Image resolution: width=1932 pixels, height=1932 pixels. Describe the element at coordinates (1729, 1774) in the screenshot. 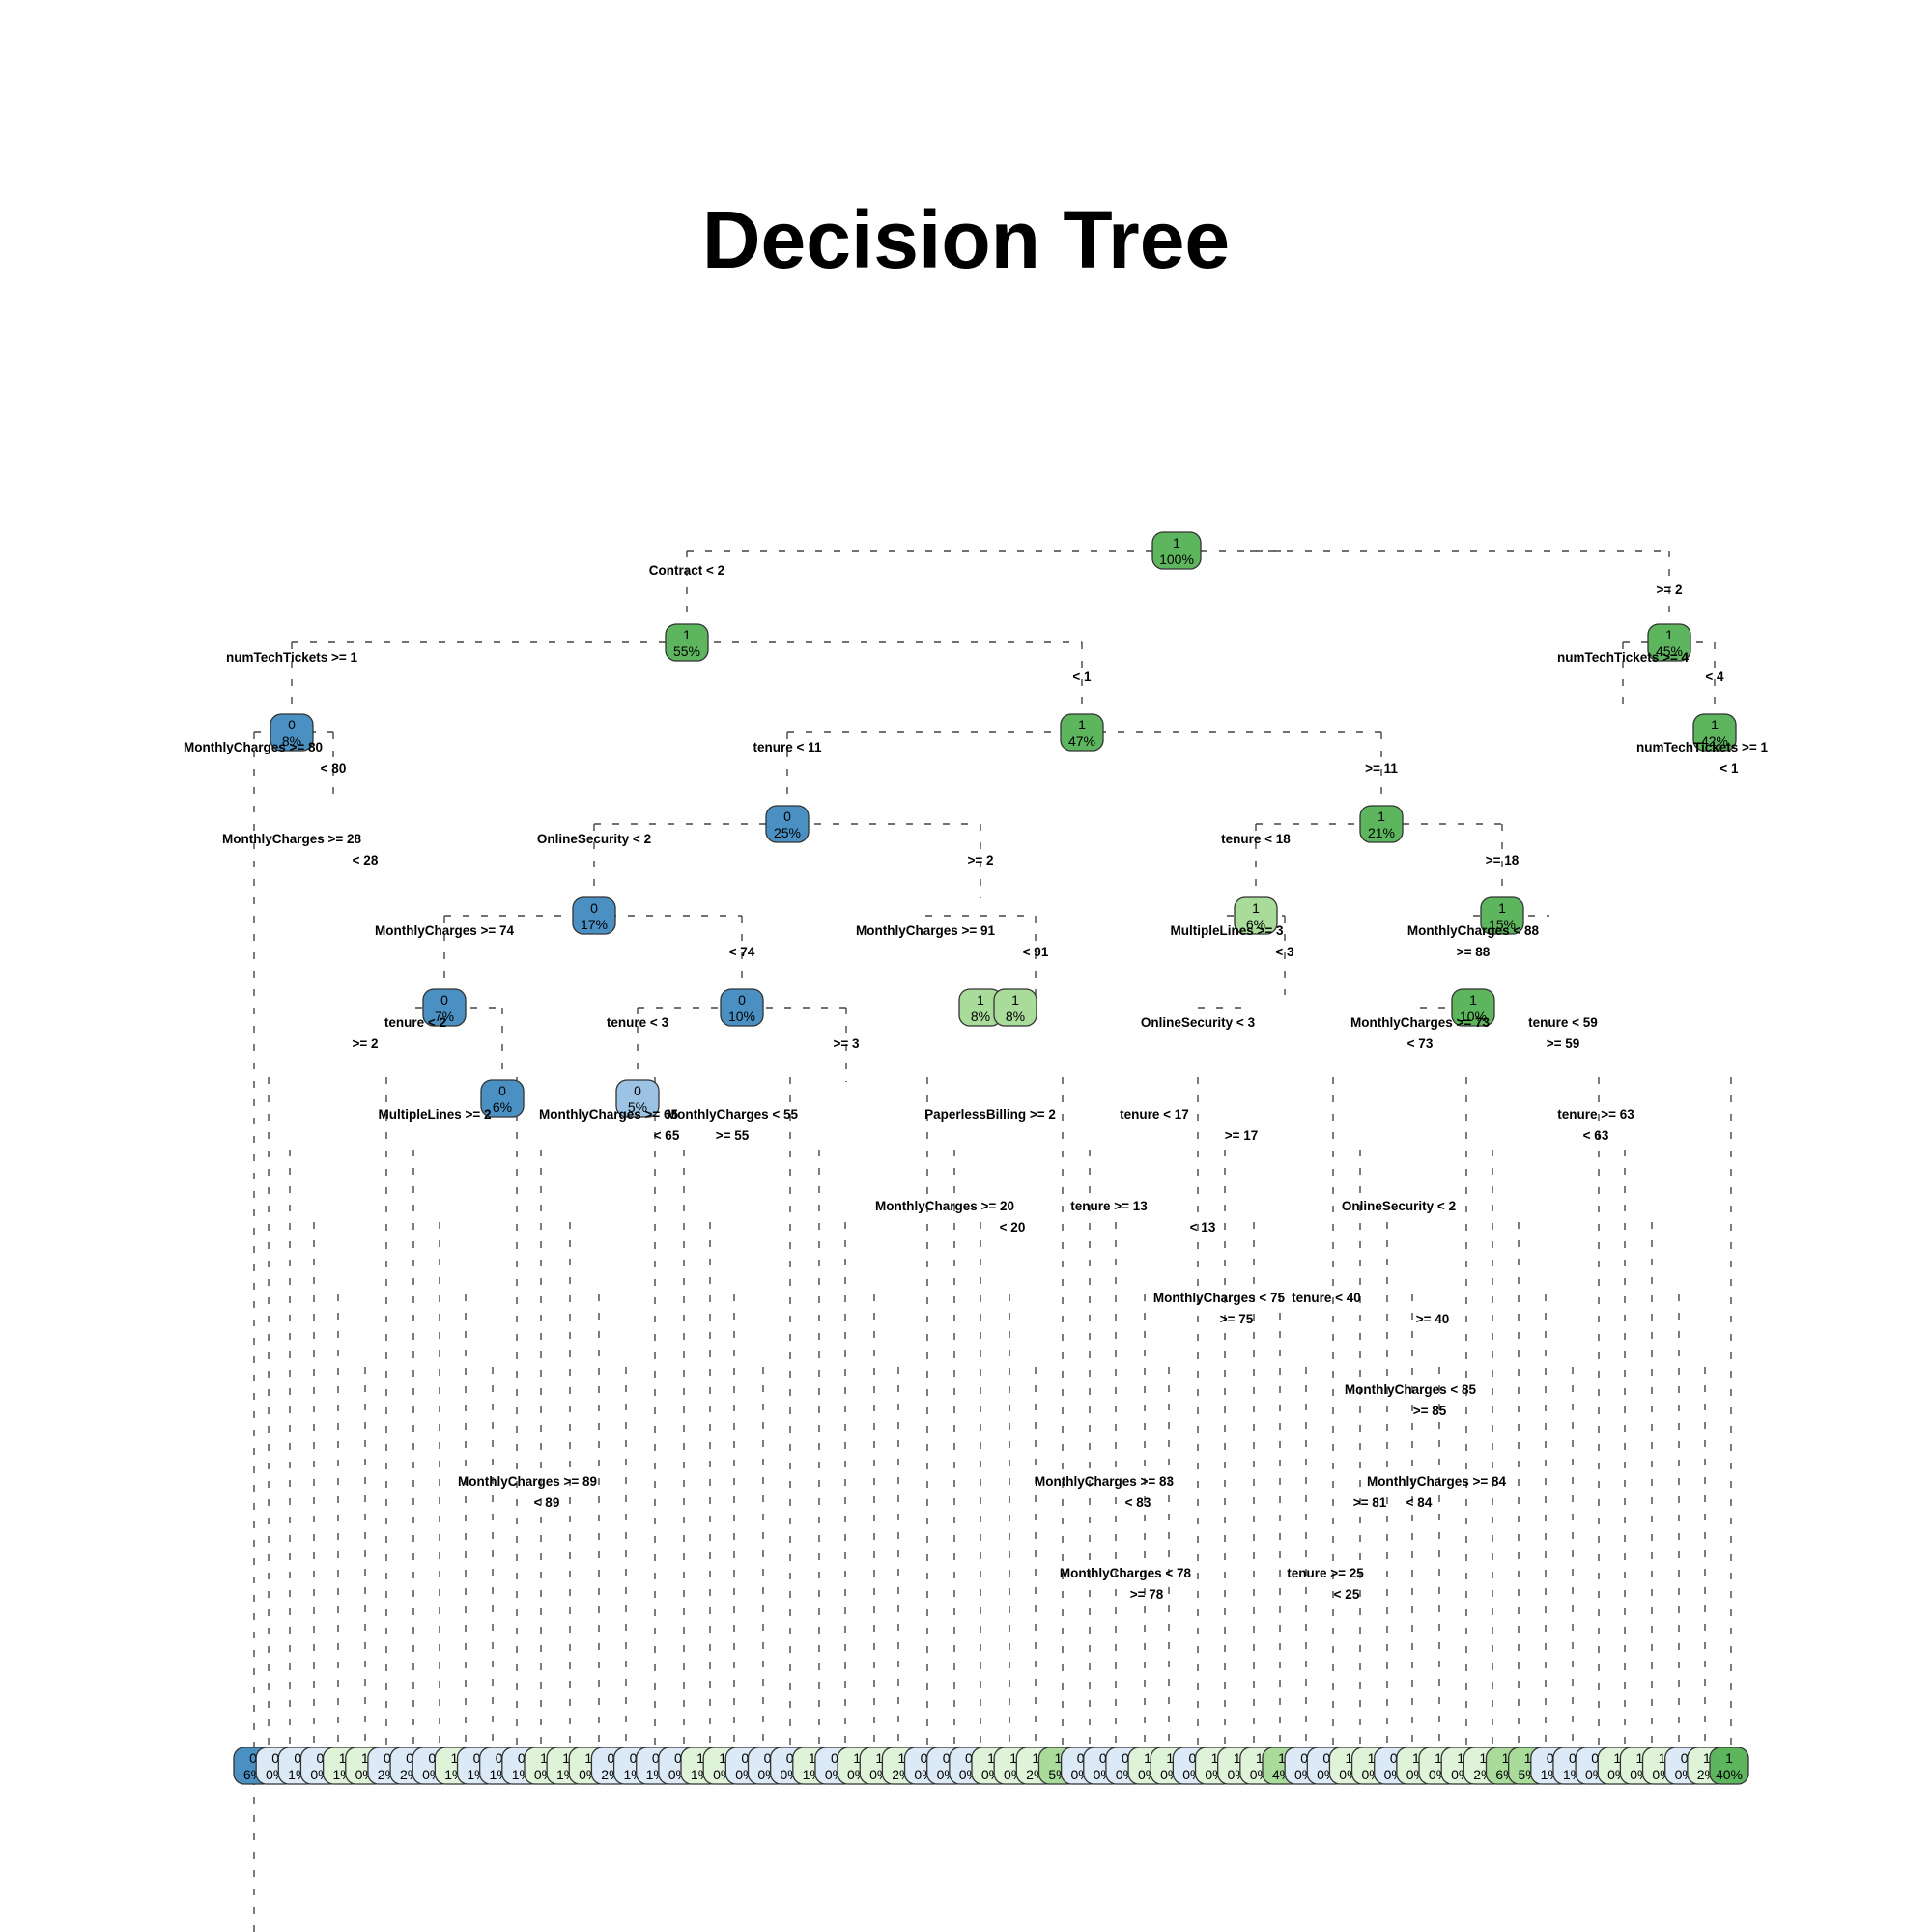

I see `node-percent: 40%` at that location.